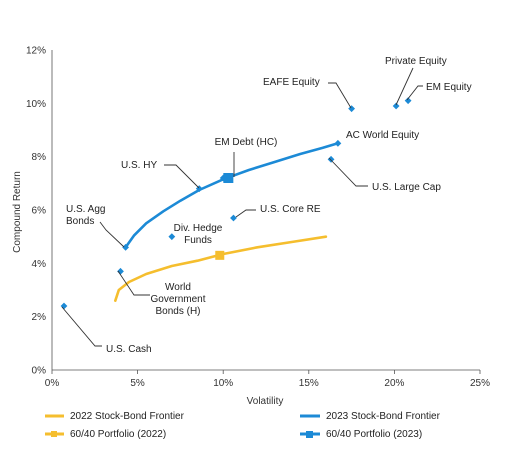 The width and height of the screenshot is (512, 460). I want to click on x-tick-label: 0%, so click(52, 383).